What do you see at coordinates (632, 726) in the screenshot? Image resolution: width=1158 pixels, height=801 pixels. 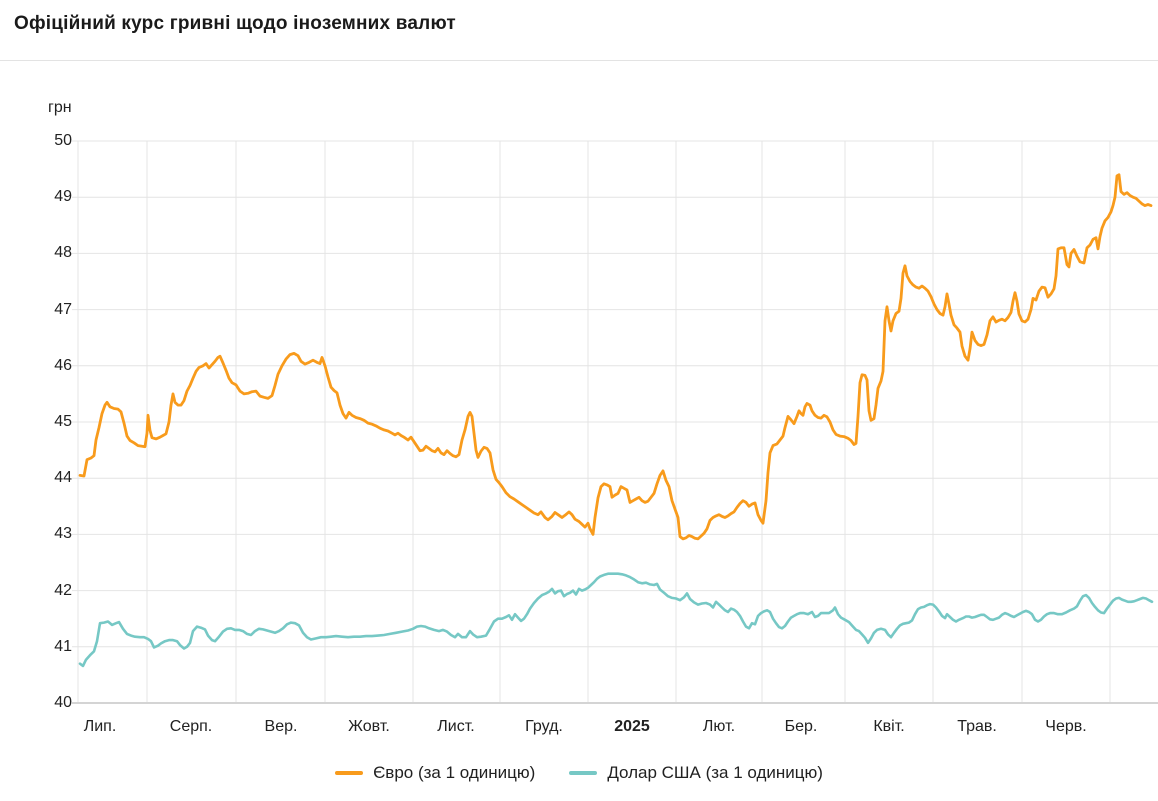 I see `x-tick-label-2025: 2025` at bounding box center [632, 726].